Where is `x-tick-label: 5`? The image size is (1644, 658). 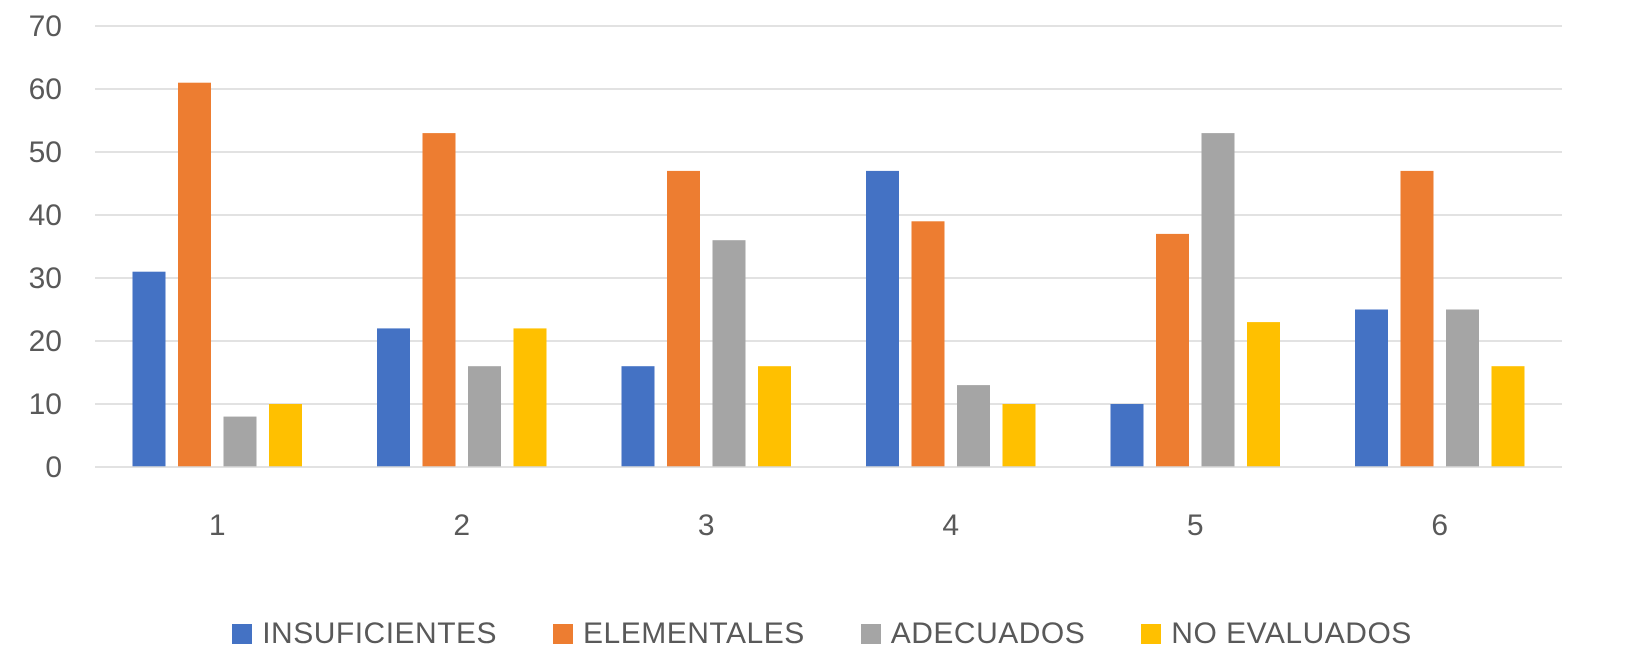
x-tick-label: 5 is located at coordinates (1195, 525).